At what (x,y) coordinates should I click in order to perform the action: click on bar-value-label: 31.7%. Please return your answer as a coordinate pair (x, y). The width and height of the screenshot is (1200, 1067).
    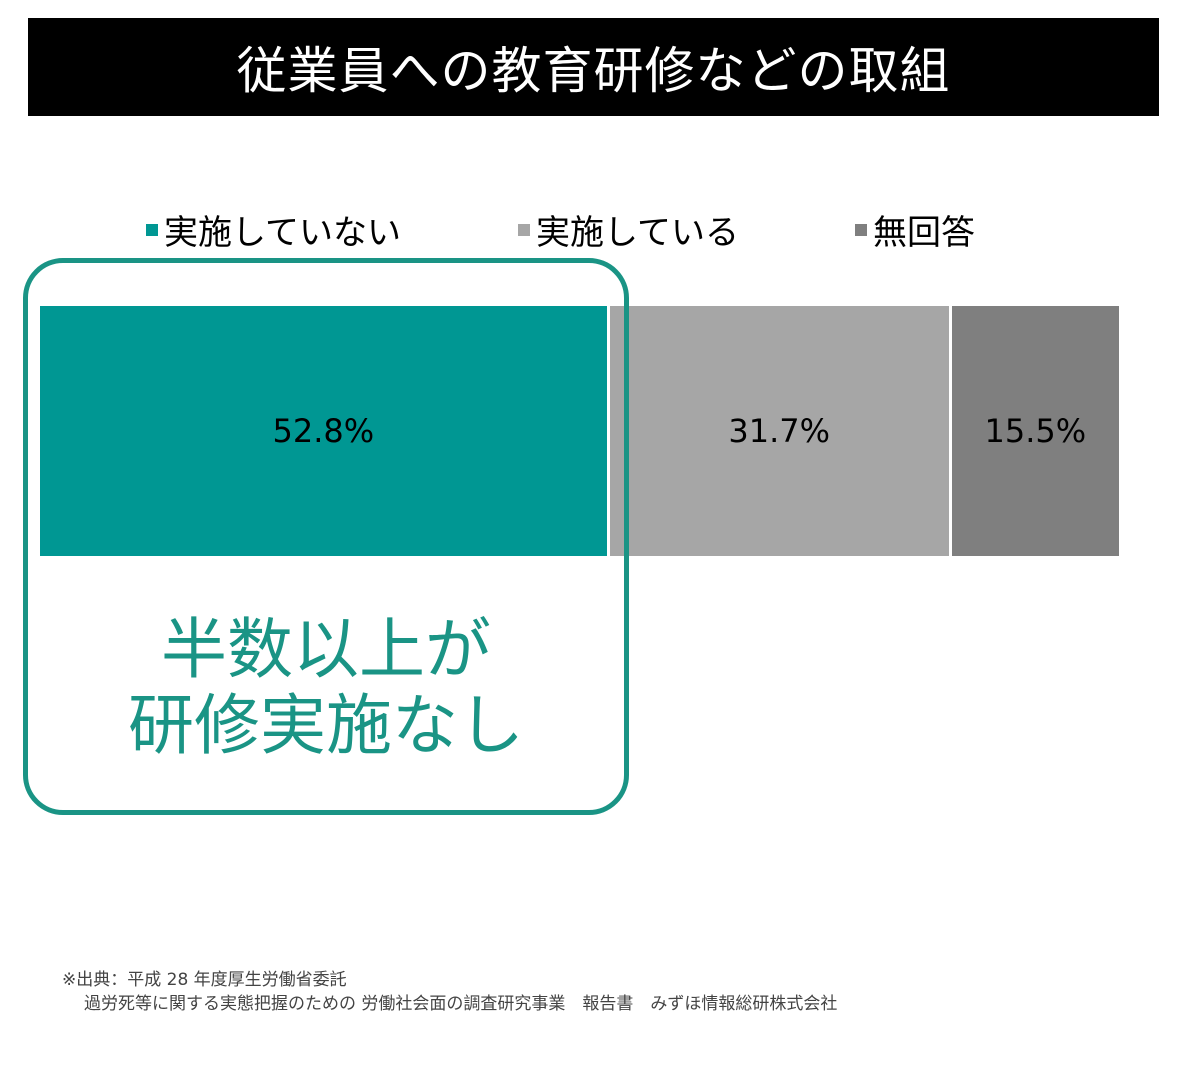
    Looking at the image, I should click on (779, 431).